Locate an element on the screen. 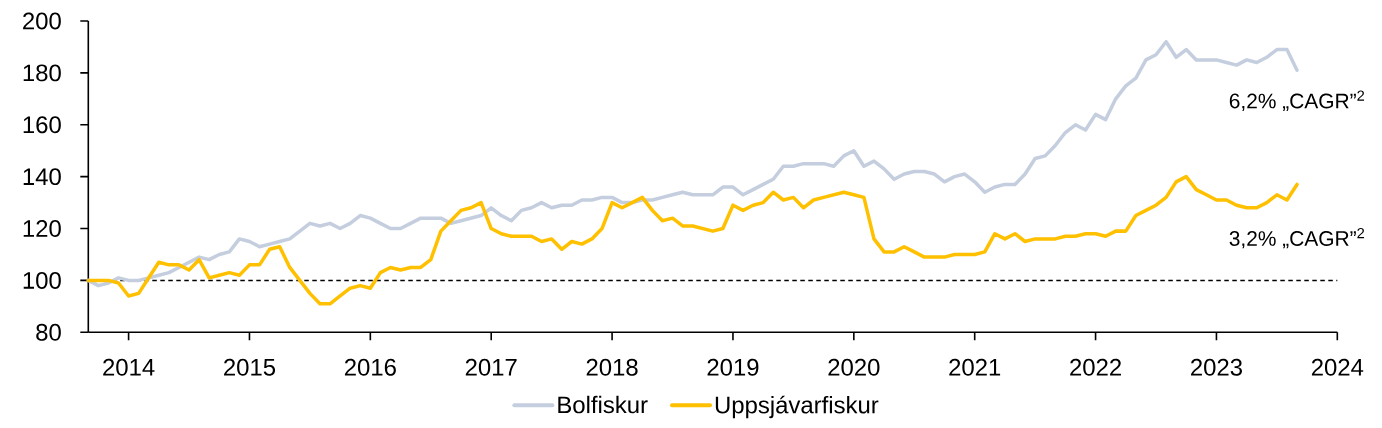 The image size is (1382, 428). annotation: 3,2% „CAGR”$^{2}$ is located at coordinates (1297, 238).